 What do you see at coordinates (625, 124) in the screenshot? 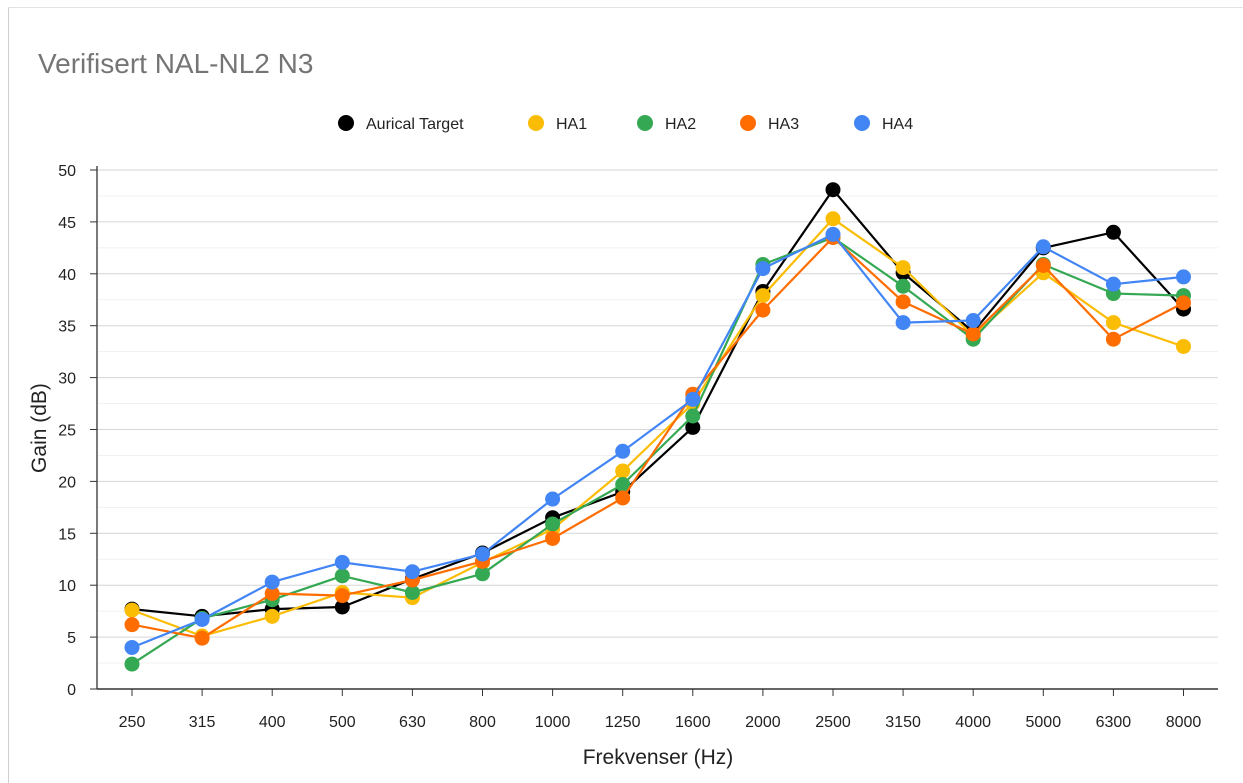
I see `legend: Aurical Target HA1 HA2 HA3 HA4` at bounding box center [625, 124].